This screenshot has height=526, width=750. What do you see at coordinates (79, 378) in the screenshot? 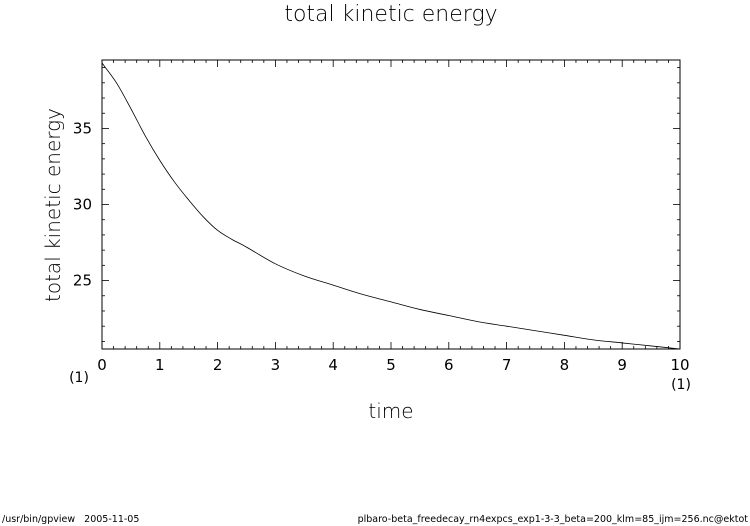
I see `x-unit-label-left: (1)` at bounding box center [79, 378].